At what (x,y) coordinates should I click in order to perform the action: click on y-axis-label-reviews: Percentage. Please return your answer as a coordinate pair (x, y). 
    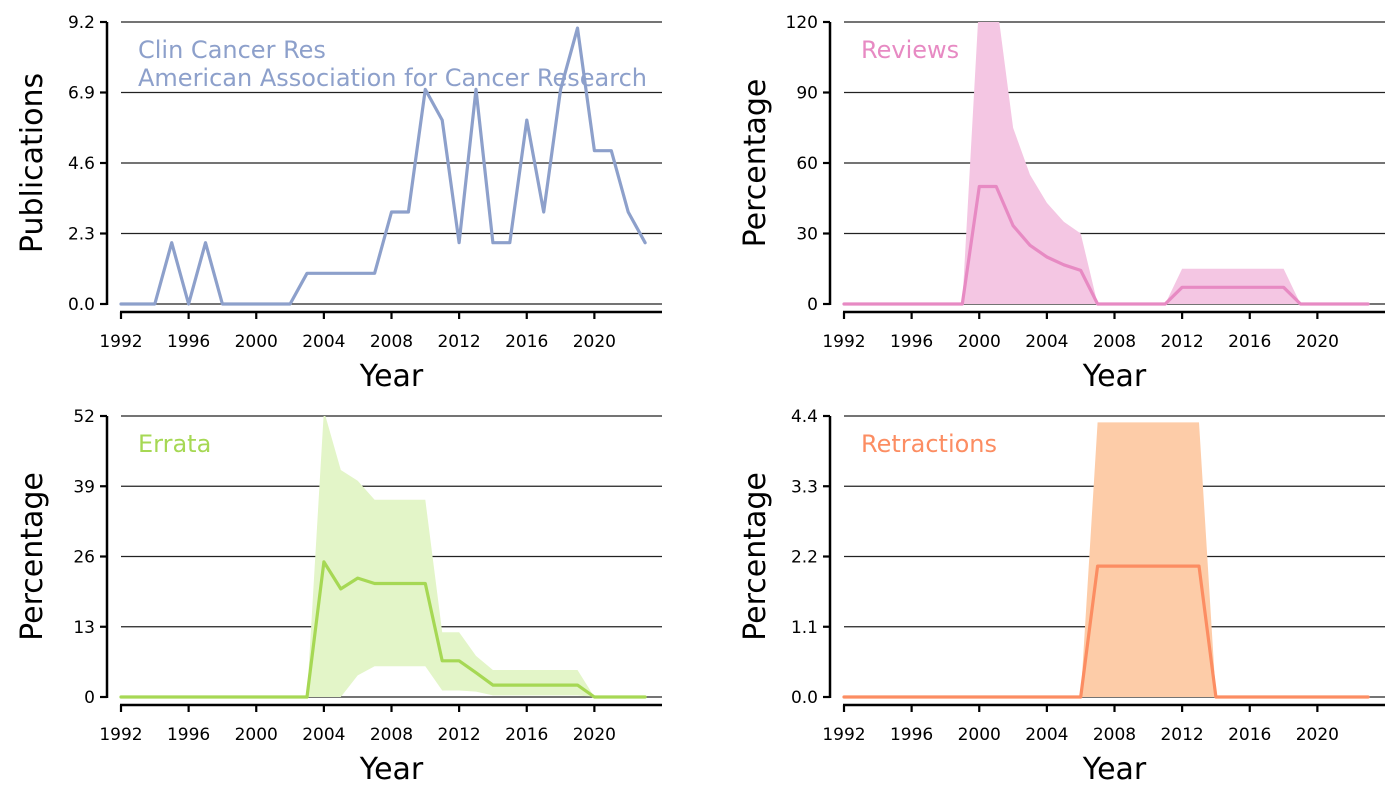
    Looking at the image, I should click on (755, 163).